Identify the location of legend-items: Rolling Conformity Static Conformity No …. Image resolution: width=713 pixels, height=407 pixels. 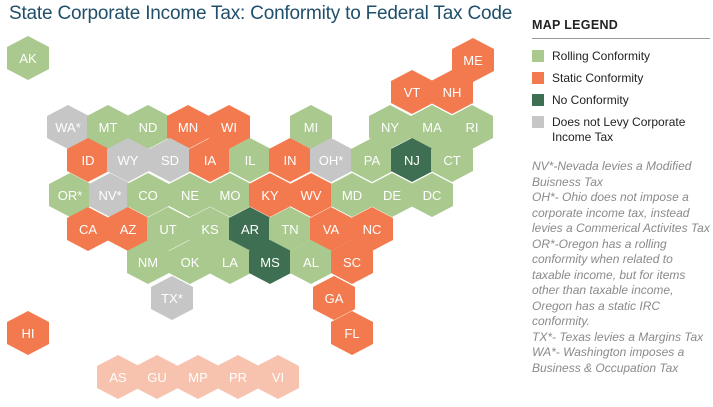
(621, 97).